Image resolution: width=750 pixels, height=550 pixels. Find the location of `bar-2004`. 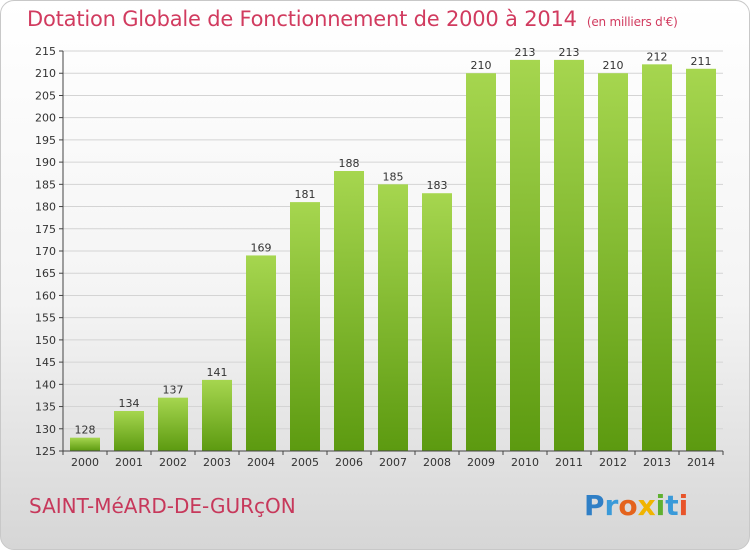

bar-2004 is located at coordinates (261, 353).